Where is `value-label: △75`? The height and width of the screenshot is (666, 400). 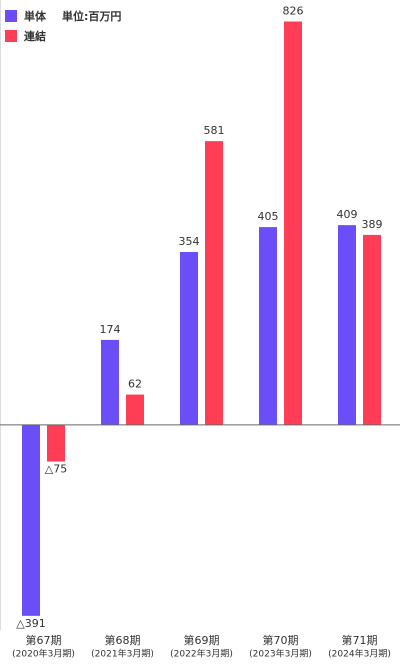
value-label: △75 is located at coordinates (56, 469).